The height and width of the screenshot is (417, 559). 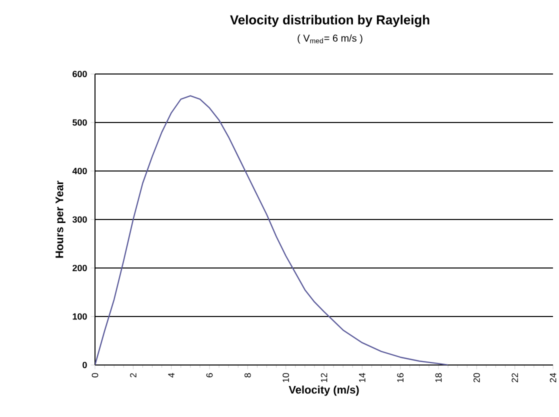 I want to click on y-axis-title: Hours per Year, so click(x=61, y=219).